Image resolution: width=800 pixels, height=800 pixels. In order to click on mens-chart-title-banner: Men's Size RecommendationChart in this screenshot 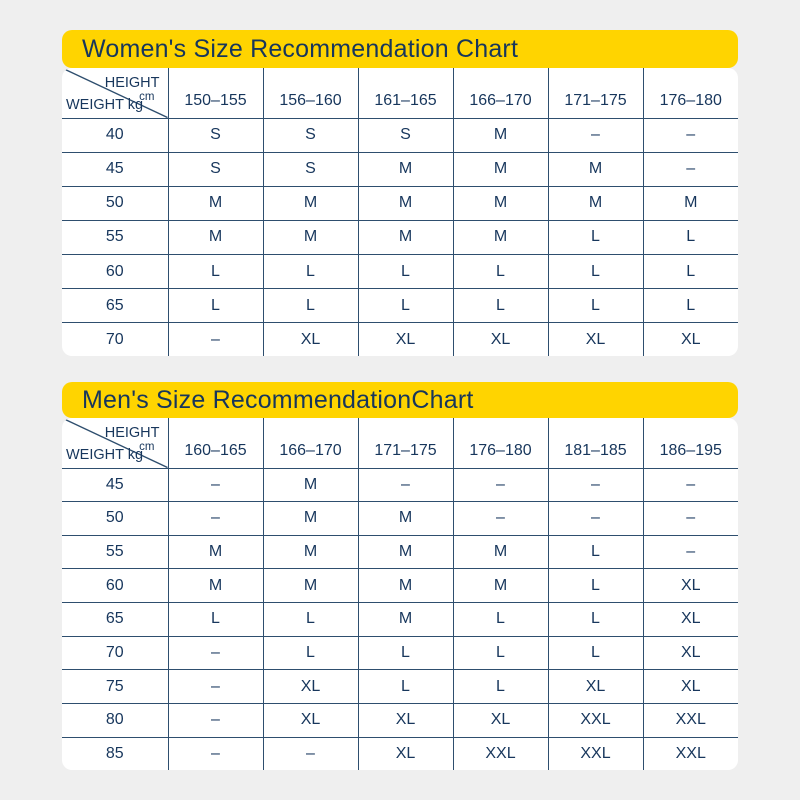, I will do `click(400, 400)`.